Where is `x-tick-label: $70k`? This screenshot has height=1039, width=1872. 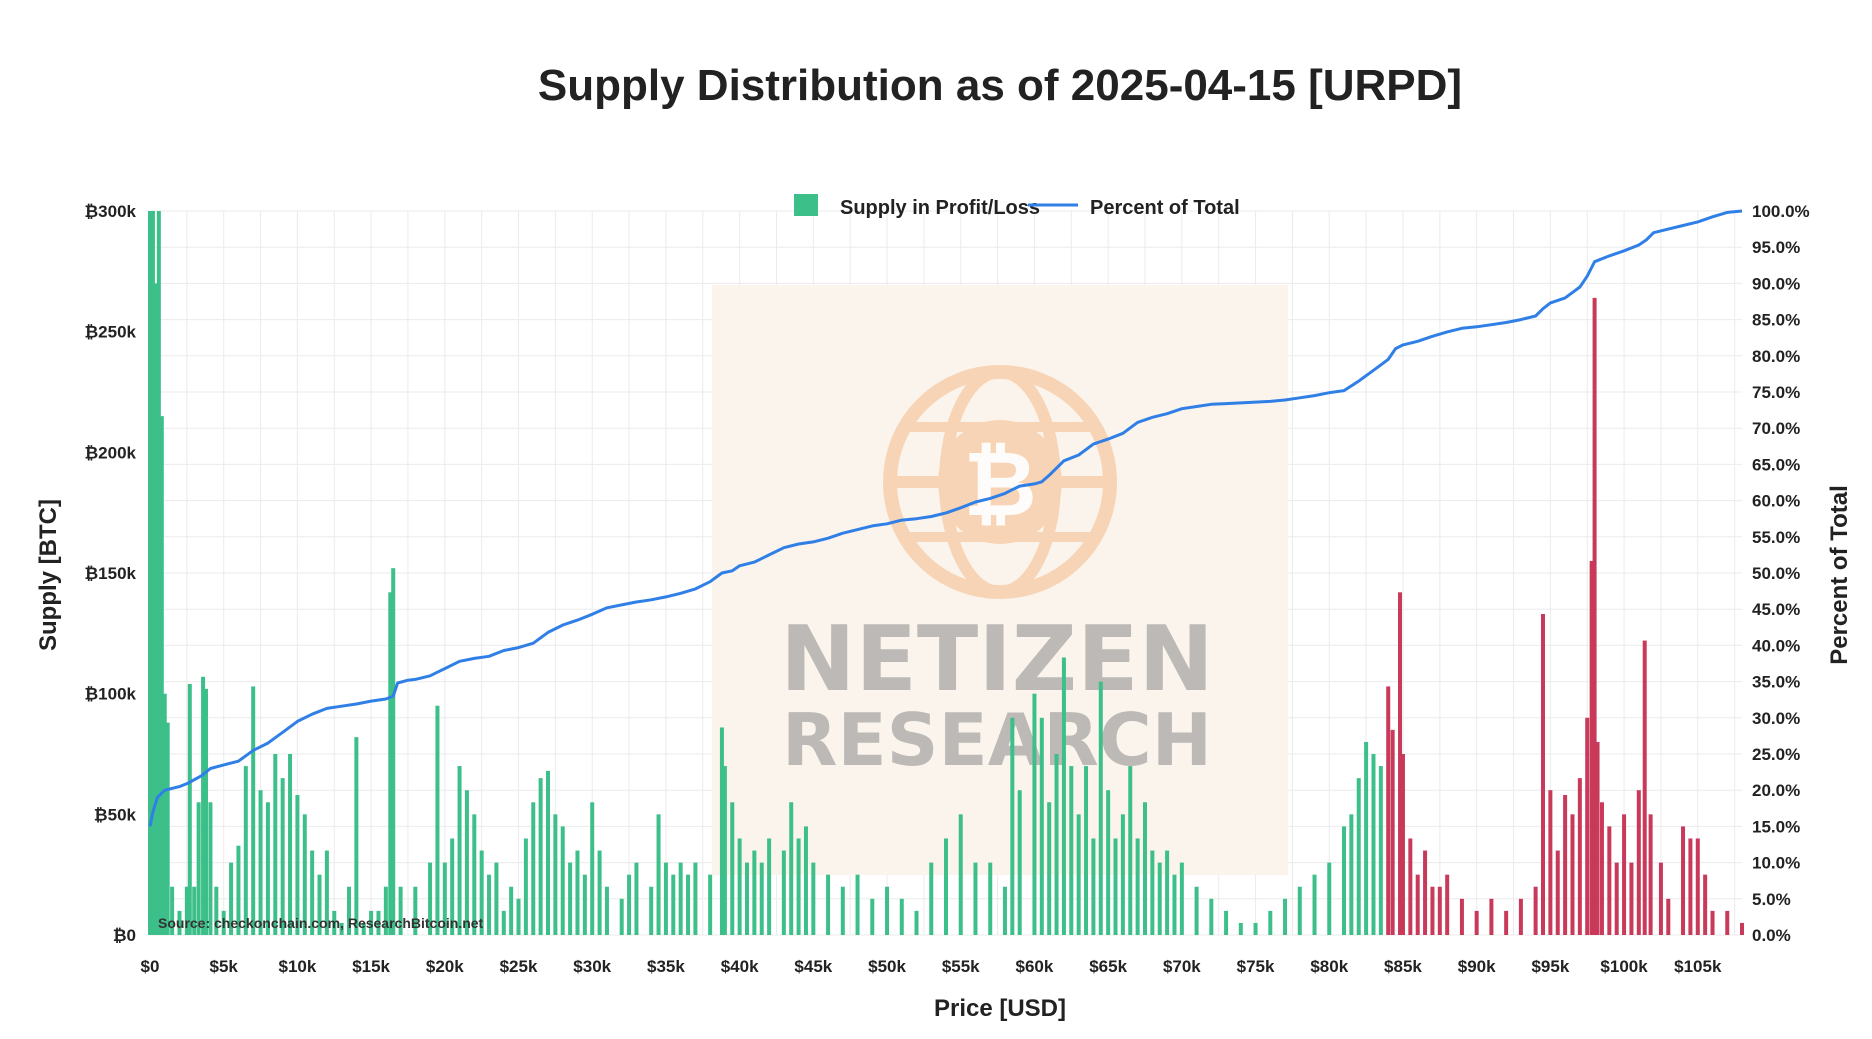 x-tick-label: $70k is located at coordinates (1182, 966).